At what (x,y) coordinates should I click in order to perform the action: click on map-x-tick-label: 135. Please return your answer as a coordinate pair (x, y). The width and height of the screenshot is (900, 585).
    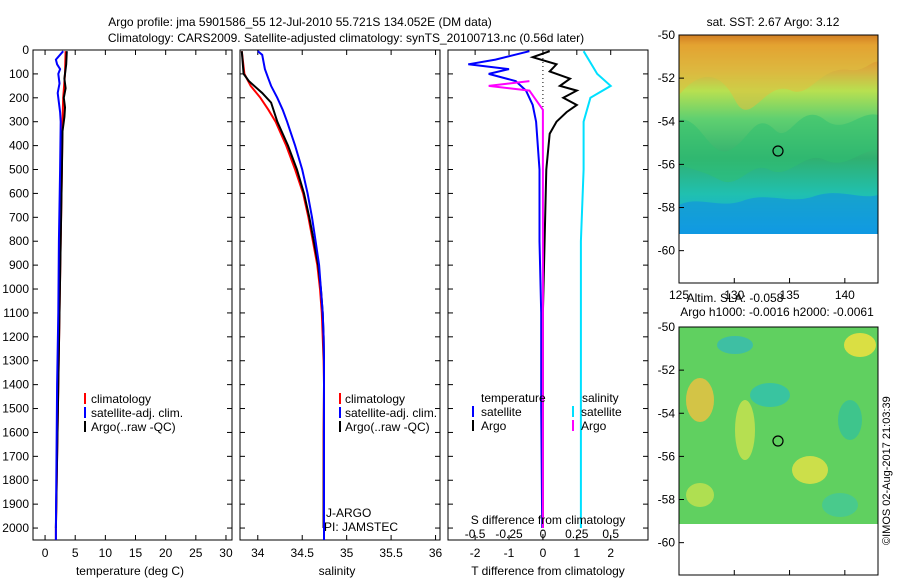
    Looking at the image, I should click on (790, 295).